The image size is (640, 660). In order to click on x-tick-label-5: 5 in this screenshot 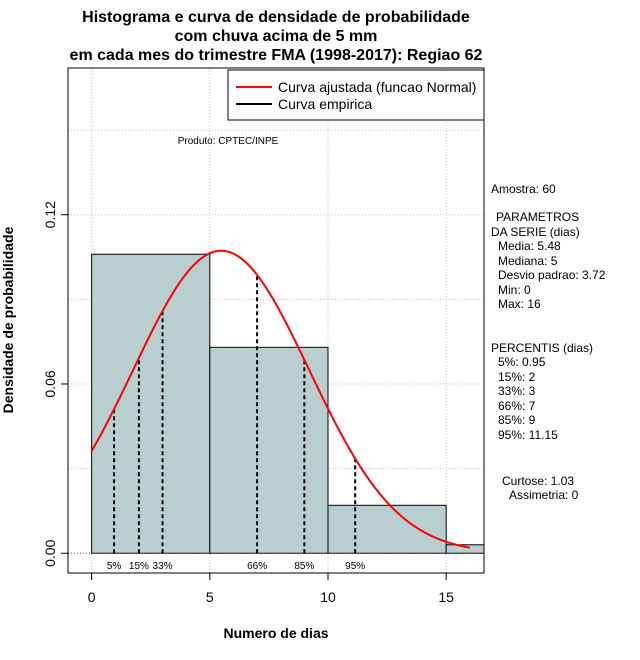, I will do `click(210, 597)`.